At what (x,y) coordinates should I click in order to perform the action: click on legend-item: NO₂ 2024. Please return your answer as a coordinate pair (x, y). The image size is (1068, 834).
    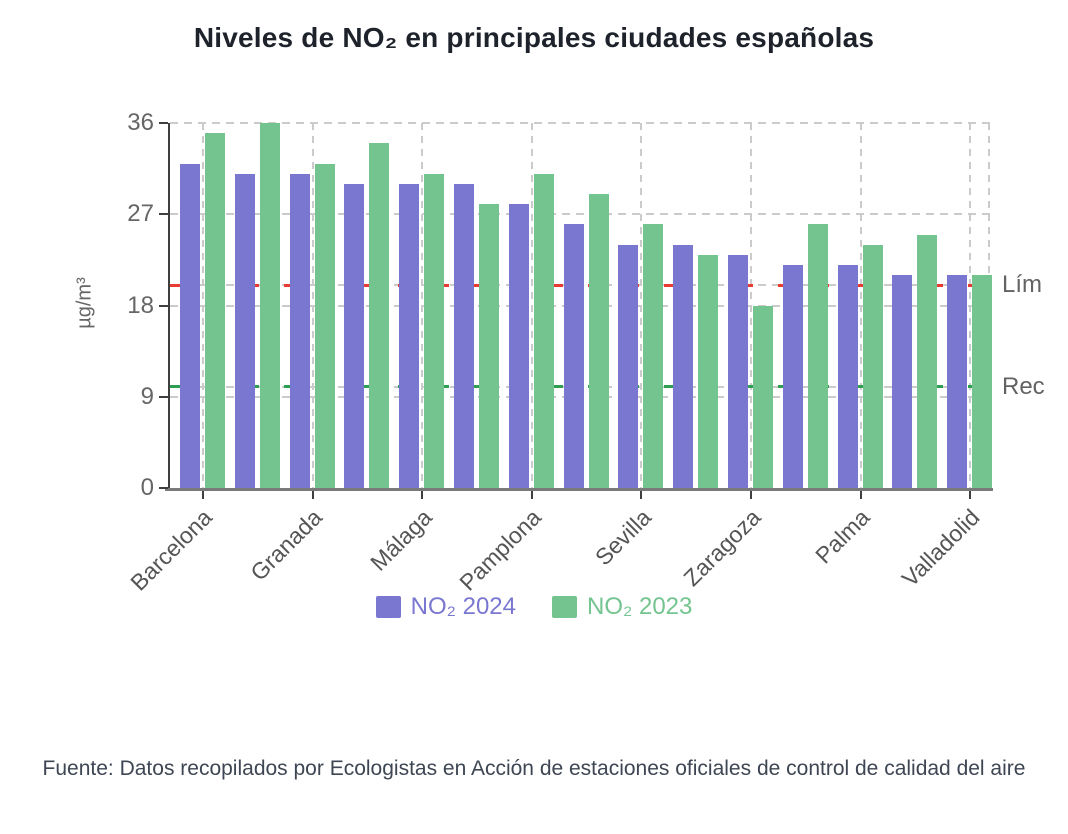
    Looking at the image, I should click on (445, 607).